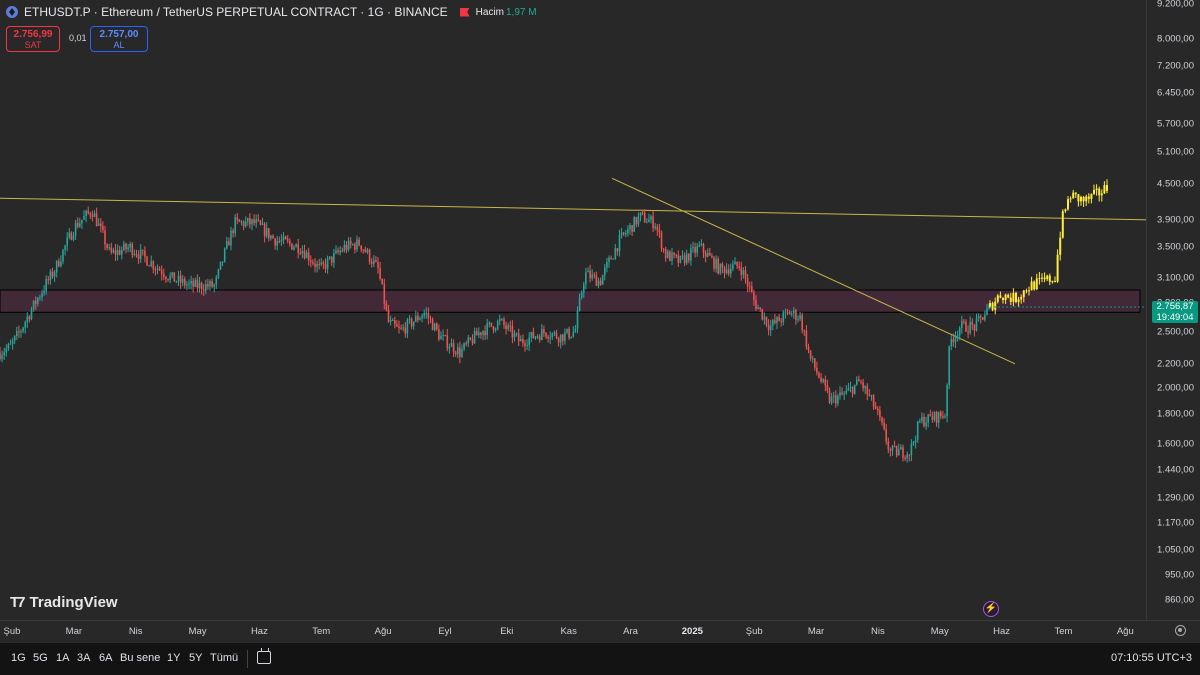 The height and width of the screenshot is (675, 1200). Describe the element at coordinates (84, 658) in the screenshot. I see `timeframe-button: 3A` at that location.